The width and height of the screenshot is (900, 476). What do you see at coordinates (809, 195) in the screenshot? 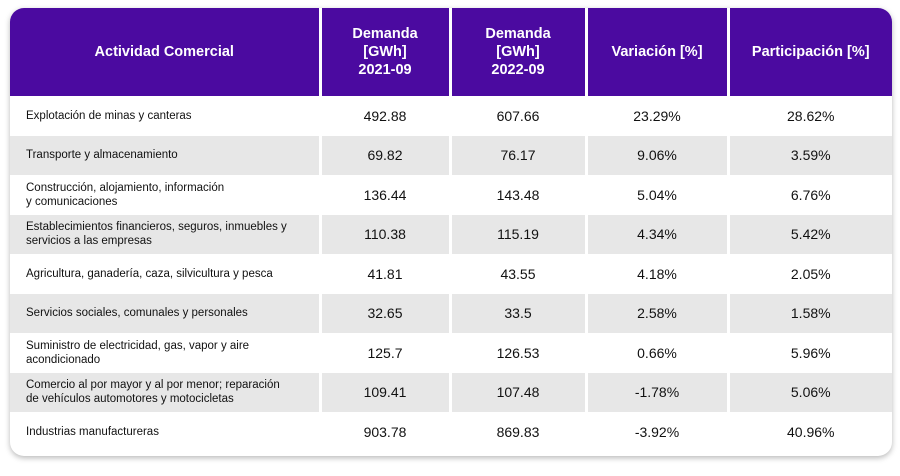
I see `cell-participacion: 6.76%` at bounding box center [809, 195].